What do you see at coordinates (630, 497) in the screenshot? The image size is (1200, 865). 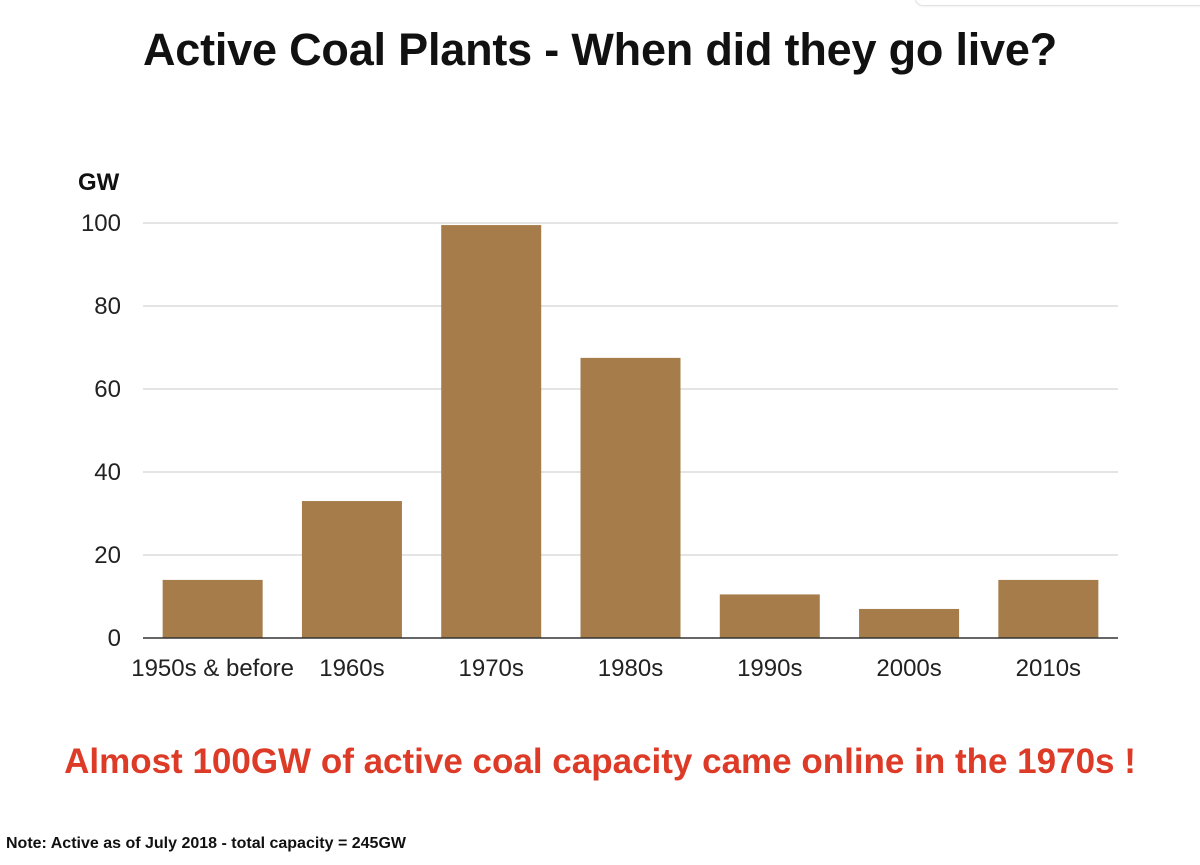 I see `bar-1980s` at bounding box center [630, 497].